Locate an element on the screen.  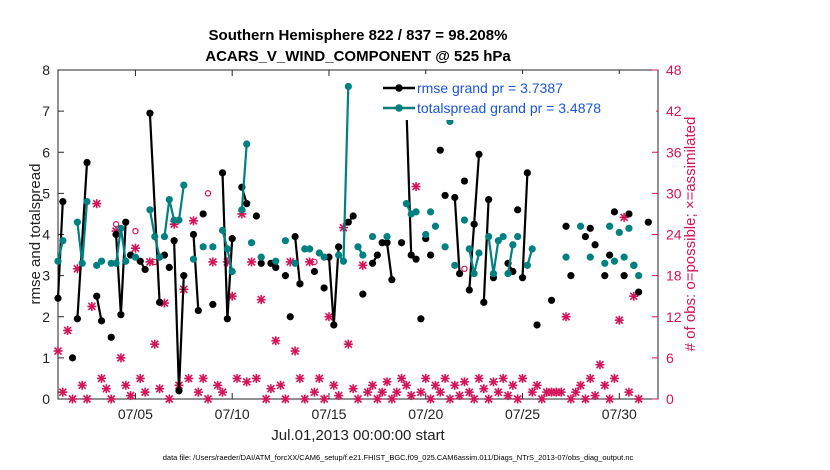
y-axis-label: rmse and totalspread is located at coordinates (35, 234).